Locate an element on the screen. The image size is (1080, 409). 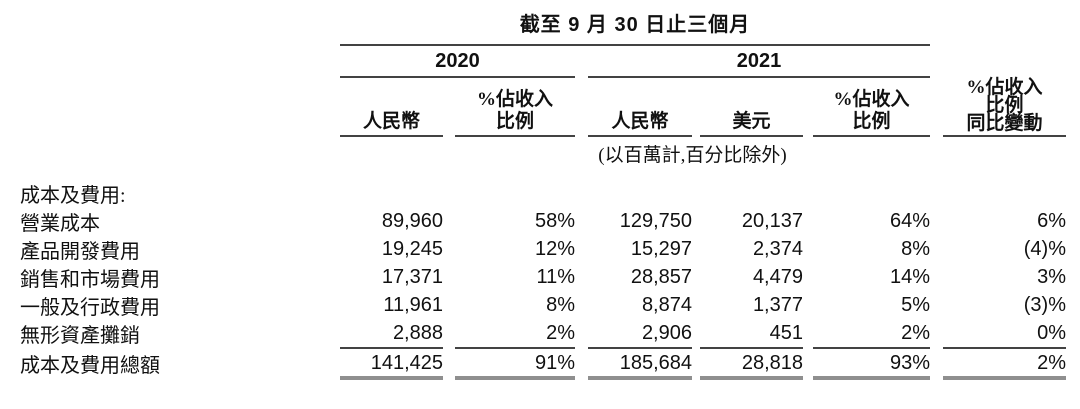
cell-pct-2020: 8% is located at coordinates (560, 305).